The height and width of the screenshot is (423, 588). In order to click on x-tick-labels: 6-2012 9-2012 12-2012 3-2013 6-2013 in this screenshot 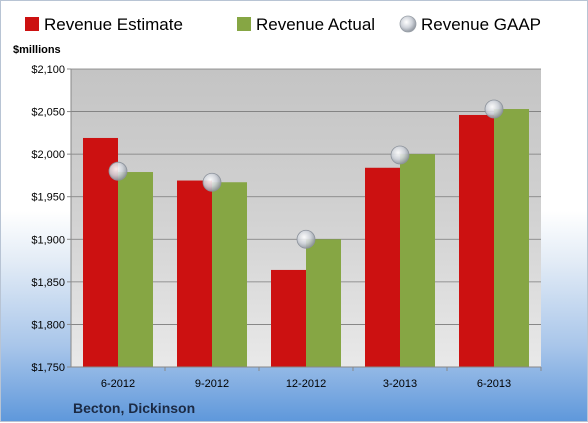, I will do `click(321, 378)`.